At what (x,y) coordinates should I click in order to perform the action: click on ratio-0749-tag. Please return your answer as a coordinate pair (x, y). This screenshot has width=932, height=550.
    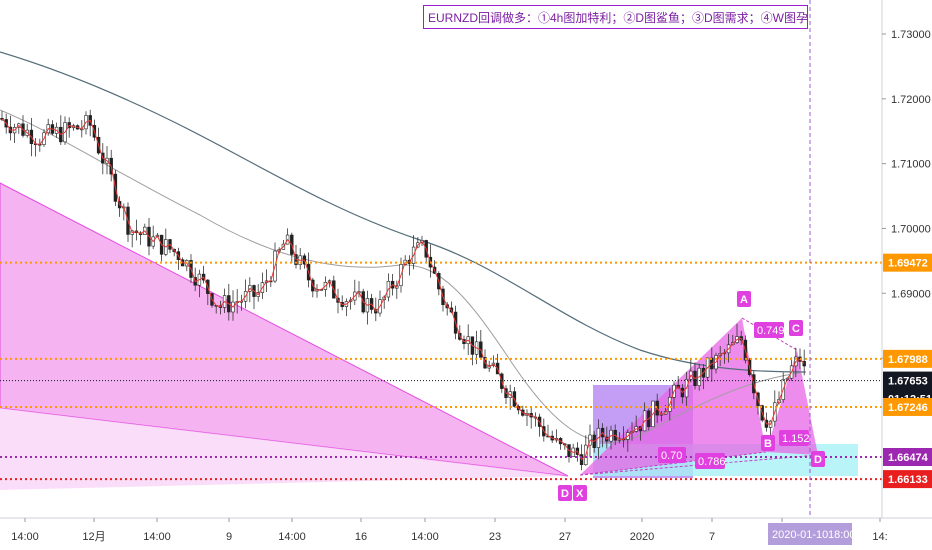
    Looking at the image, I should click on (769, 330).